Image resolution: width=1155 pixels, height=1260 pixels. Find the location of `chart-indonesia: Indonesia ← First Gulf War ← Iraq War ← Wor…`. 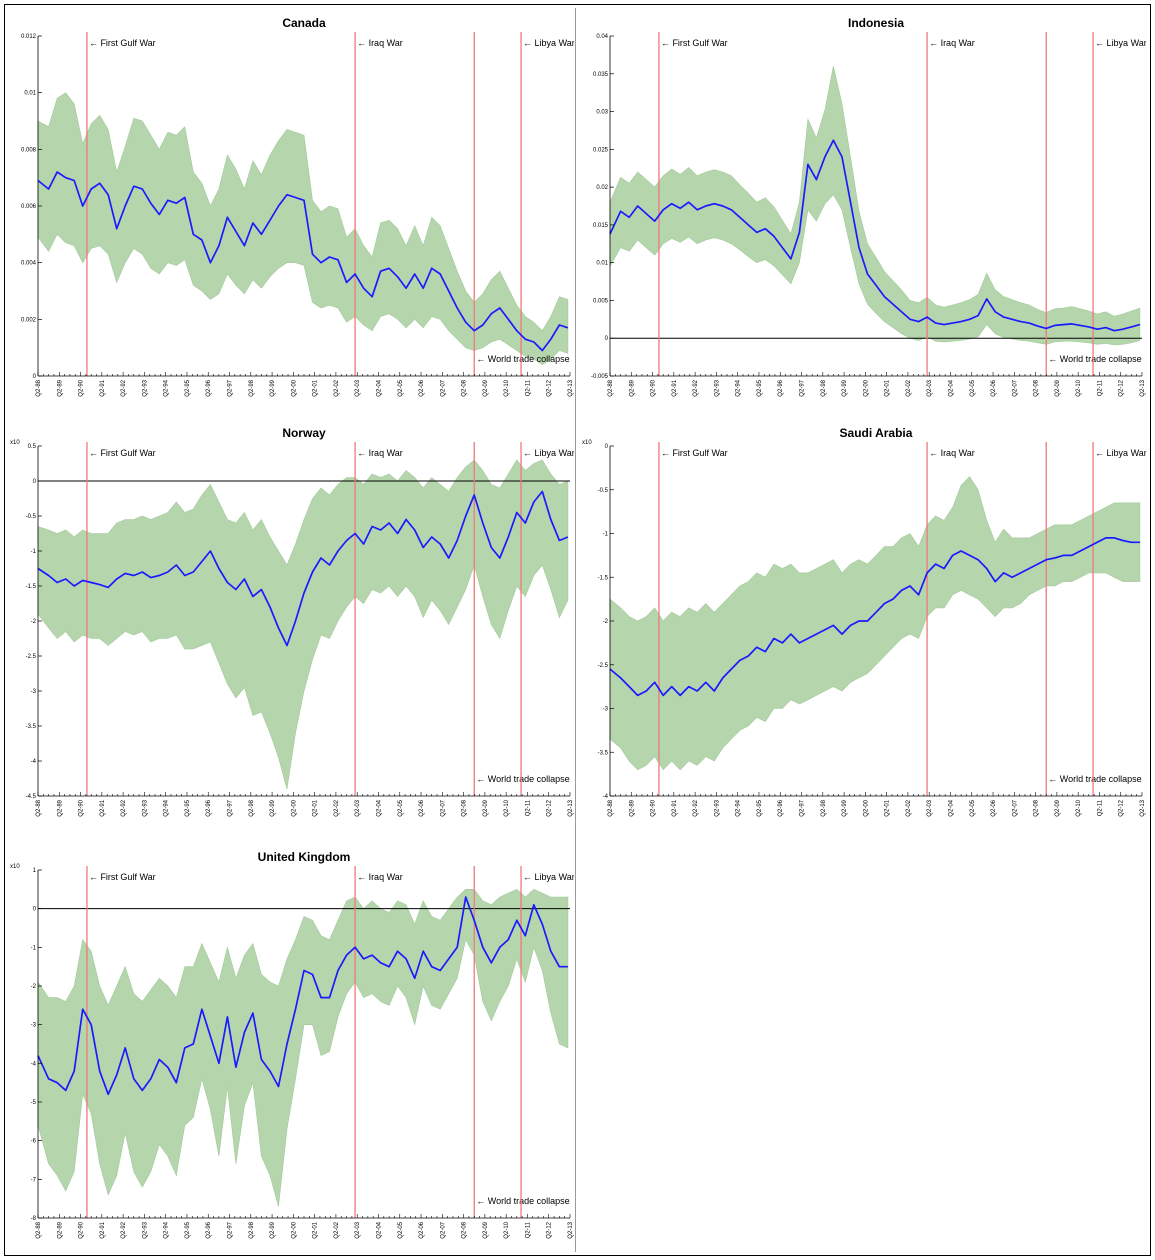

chart-indonesia: Indonesia ← First Gulf War ← Iraq War ← Wor… is located at coordinates (868, 206).